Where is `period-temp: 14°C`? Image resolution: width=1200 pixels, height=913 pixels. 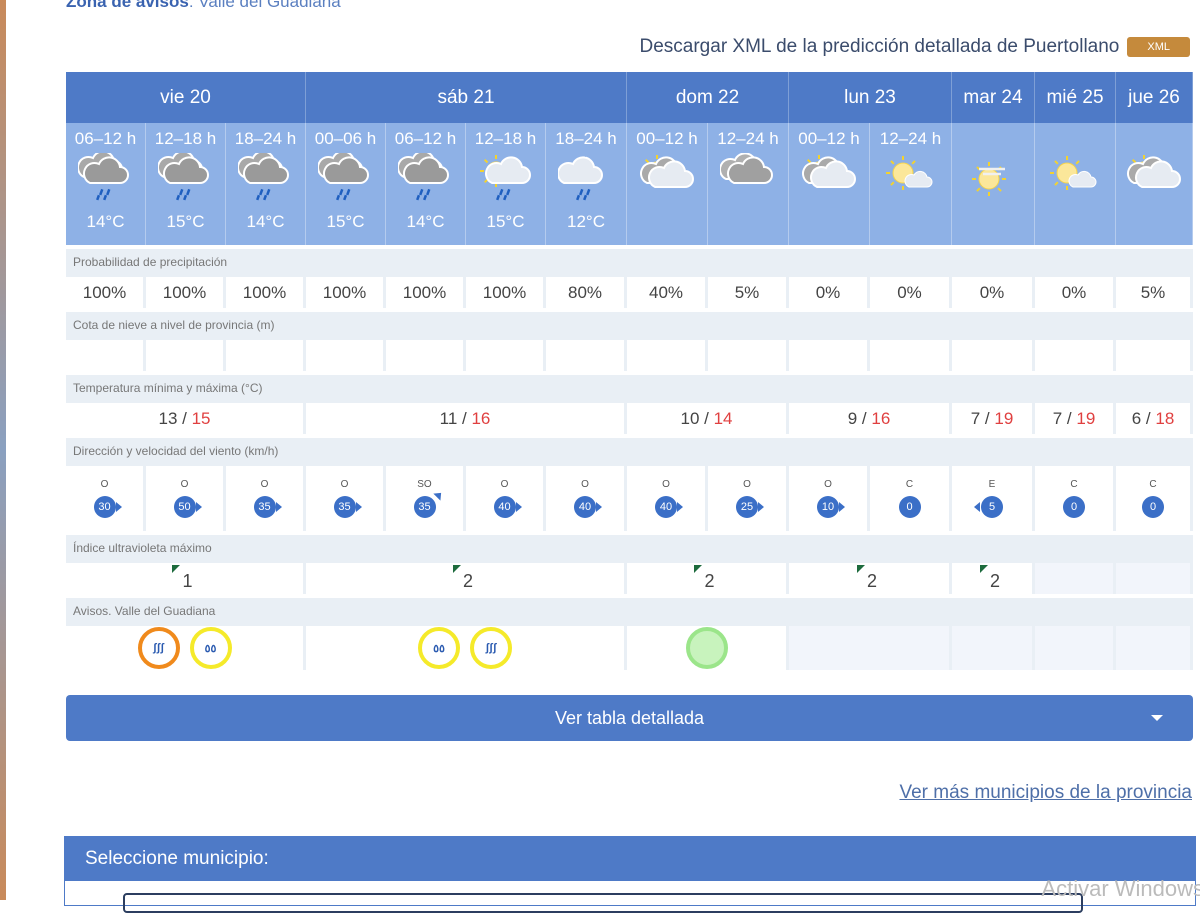
period-temp: 14°C is located at coordinates (265, 221).